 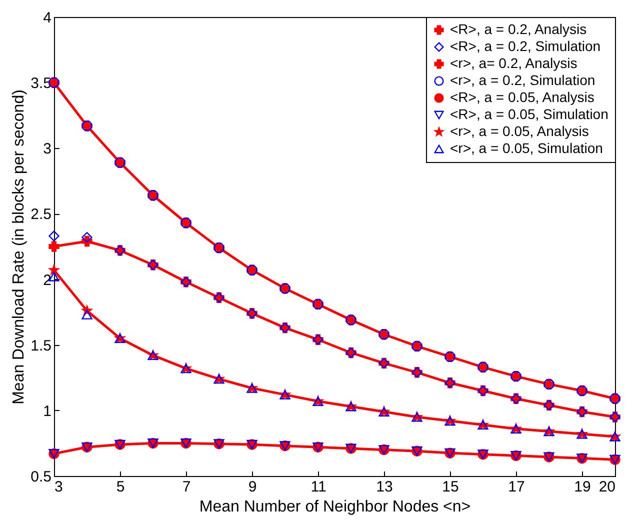 What do you see at coordinates (252, 487) in the screenshot?
I see `x-tick-label: 9` at bounding box center [252, 487].